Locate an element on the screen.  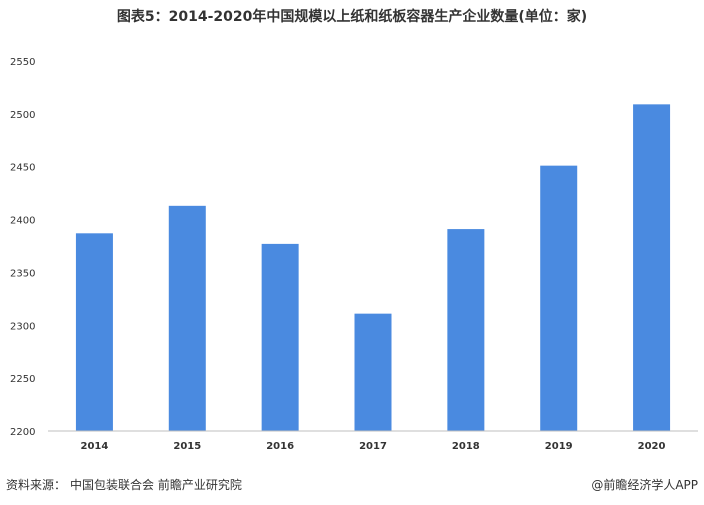
x-tick-label: 2015 is located at coordinates (187, 446).